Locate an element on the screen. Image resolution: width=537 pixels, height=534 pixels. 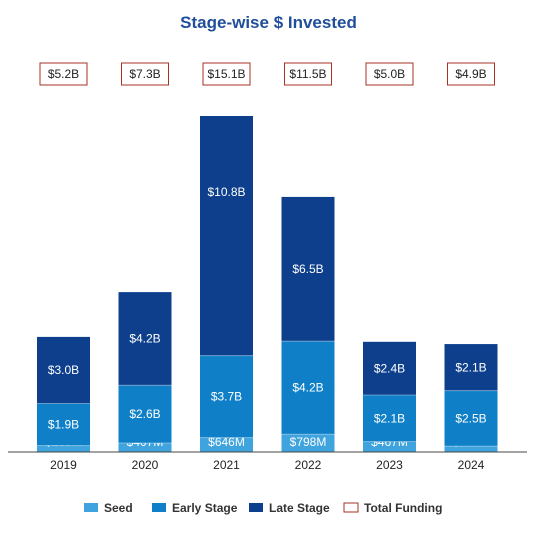
bar-late-stage-2019 is located at coordinates (63, 370).